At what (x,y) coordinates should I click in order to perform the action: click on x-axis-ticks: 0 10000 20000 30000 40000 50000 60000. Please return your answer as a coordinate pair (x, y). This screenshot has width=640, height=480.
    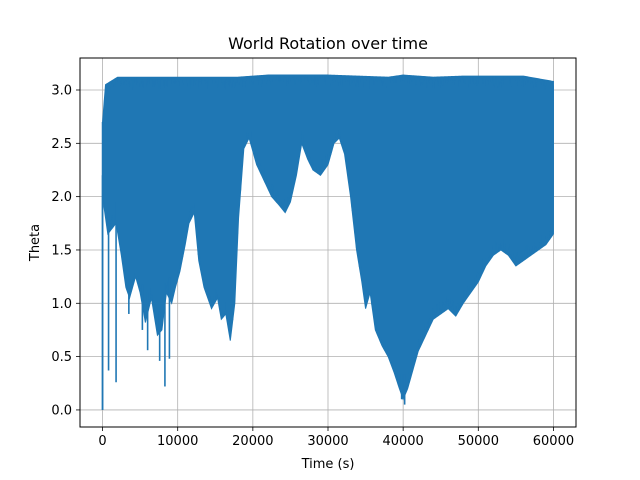
    Looking at the image, I should click on (336, 438).